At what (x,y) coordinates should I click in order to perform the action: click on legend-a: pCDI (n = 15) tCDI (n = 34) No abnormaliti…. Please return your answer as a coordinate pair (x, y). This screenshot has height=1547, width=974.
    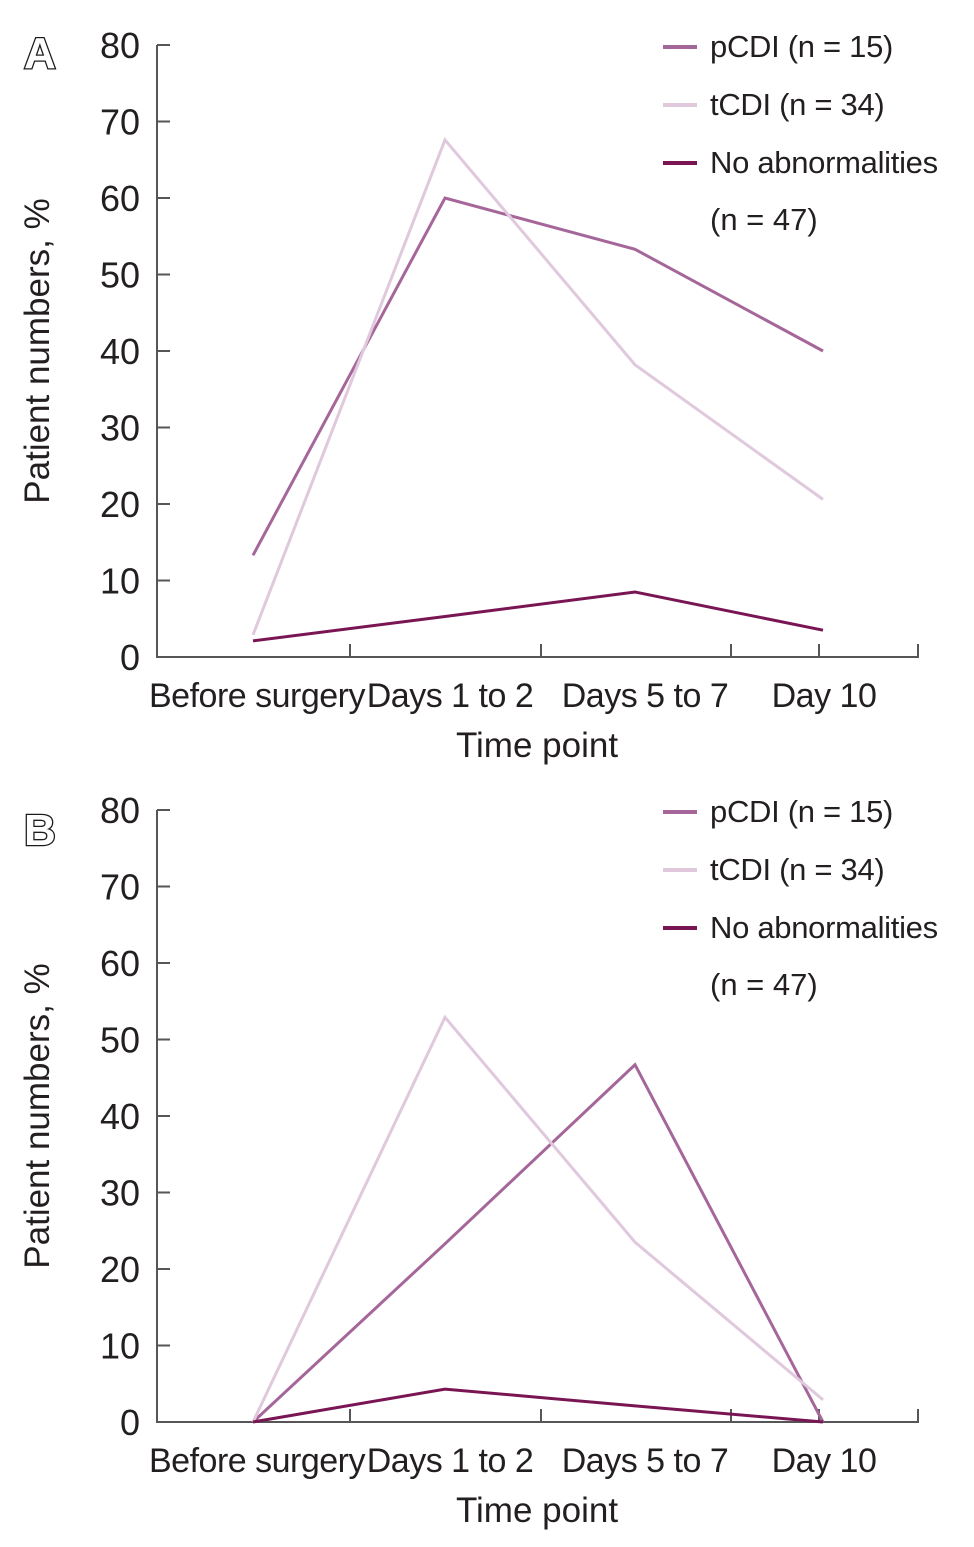
    Looking at the image, I should click on (815, 133).